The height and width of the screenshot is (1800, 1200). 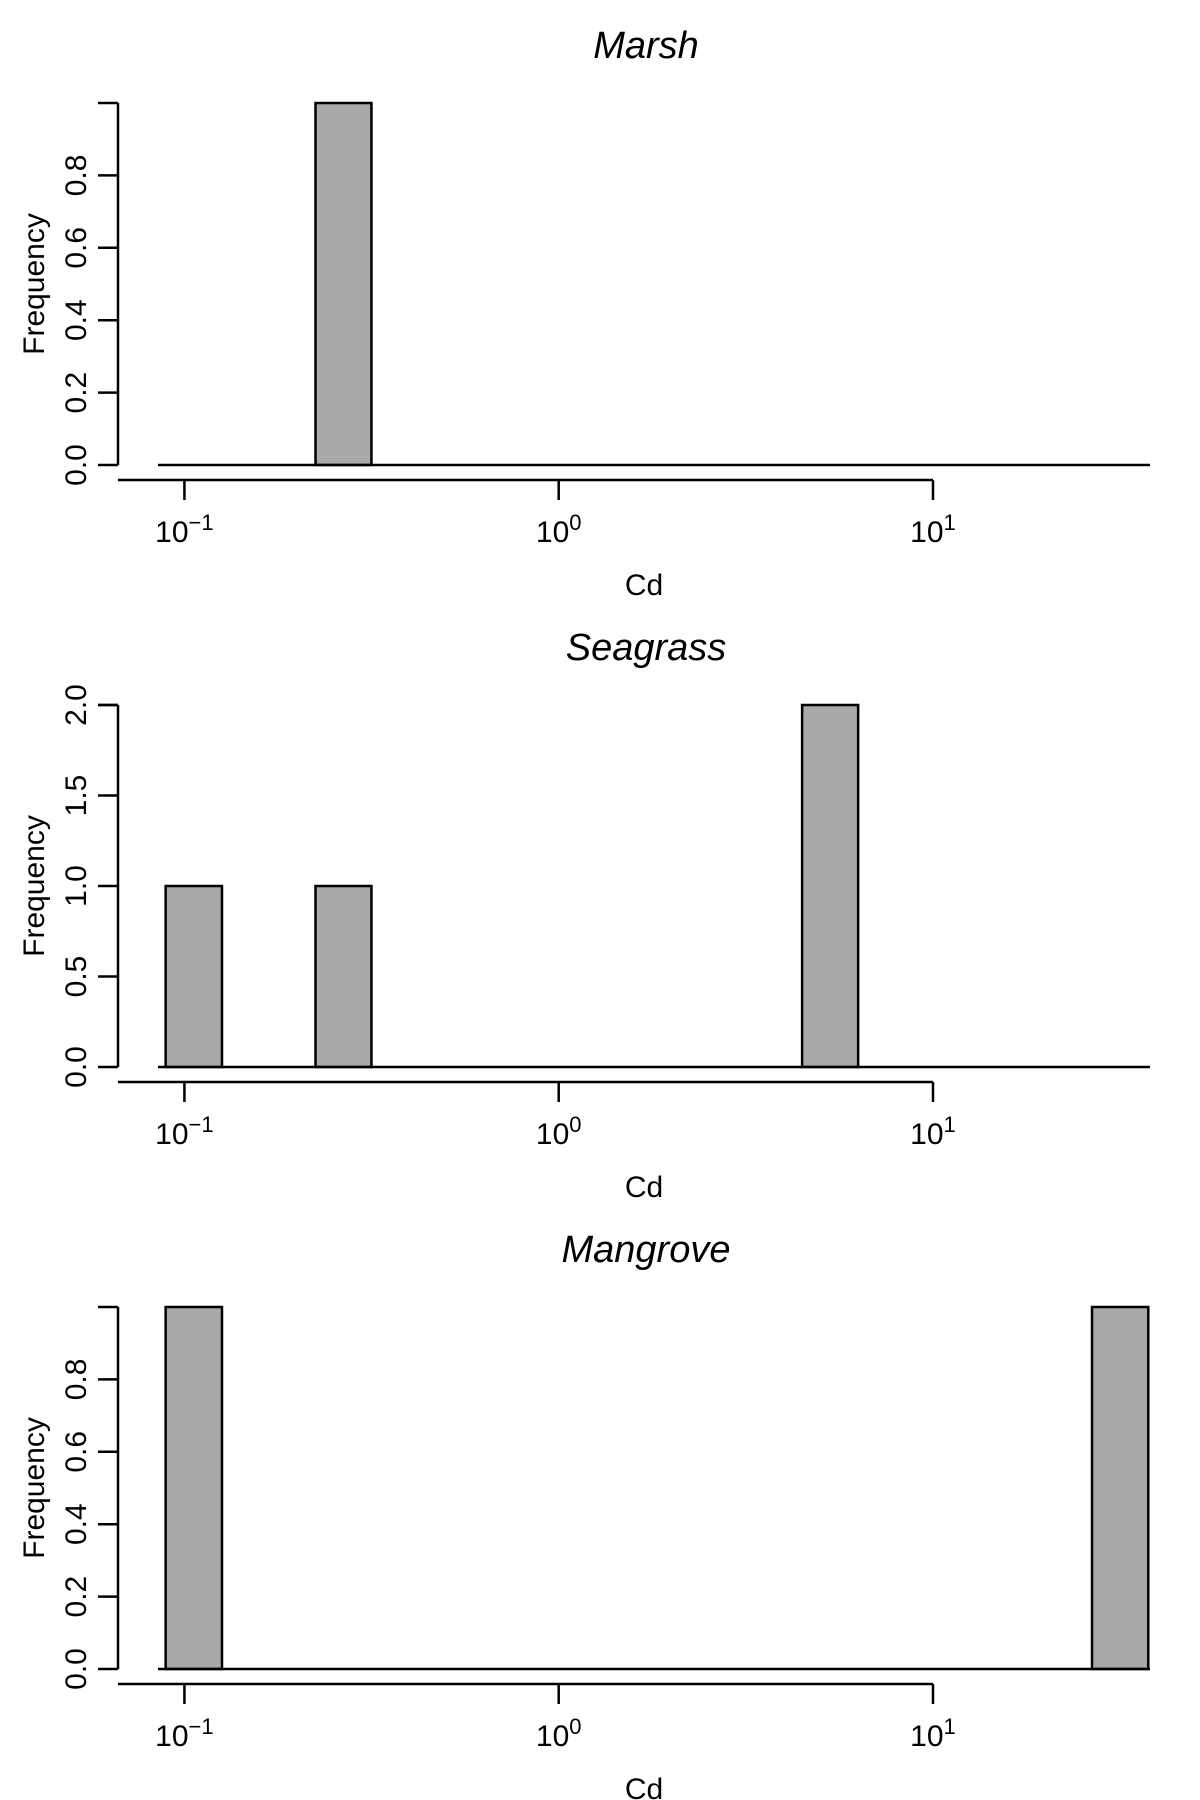 I want to click on y-tick-label: 1.5, so click(x=76, y=796).